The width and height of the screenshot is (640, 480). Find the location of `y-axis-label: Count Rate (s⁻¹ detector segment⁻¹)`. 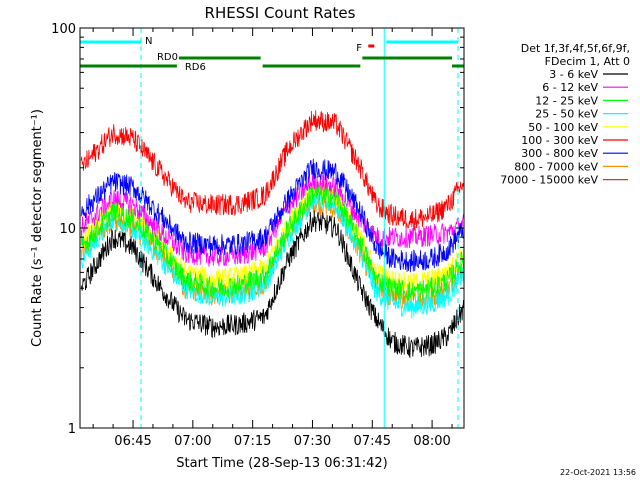

y-axis-label: Count Rate (s⁻¹ detector segment⁻¹) is located at coordinates (37, 228).